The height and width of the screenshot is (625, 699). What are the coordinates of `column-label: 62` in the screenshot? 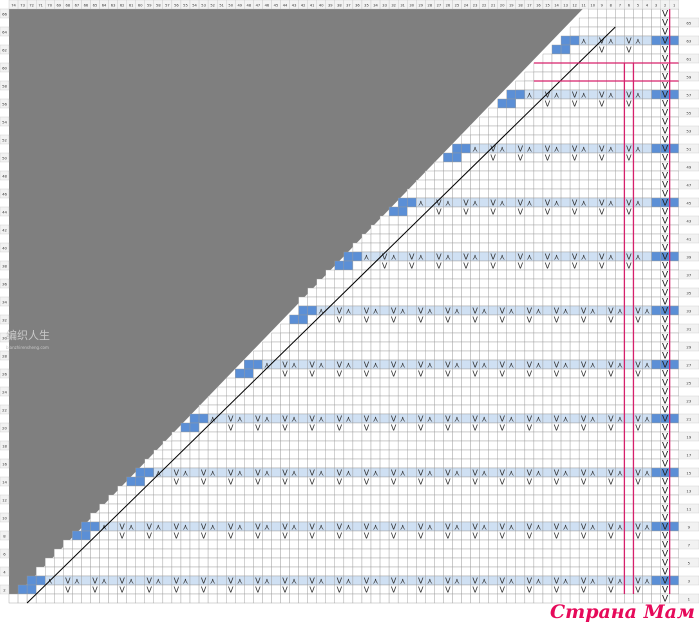 It's located at (122, 6).